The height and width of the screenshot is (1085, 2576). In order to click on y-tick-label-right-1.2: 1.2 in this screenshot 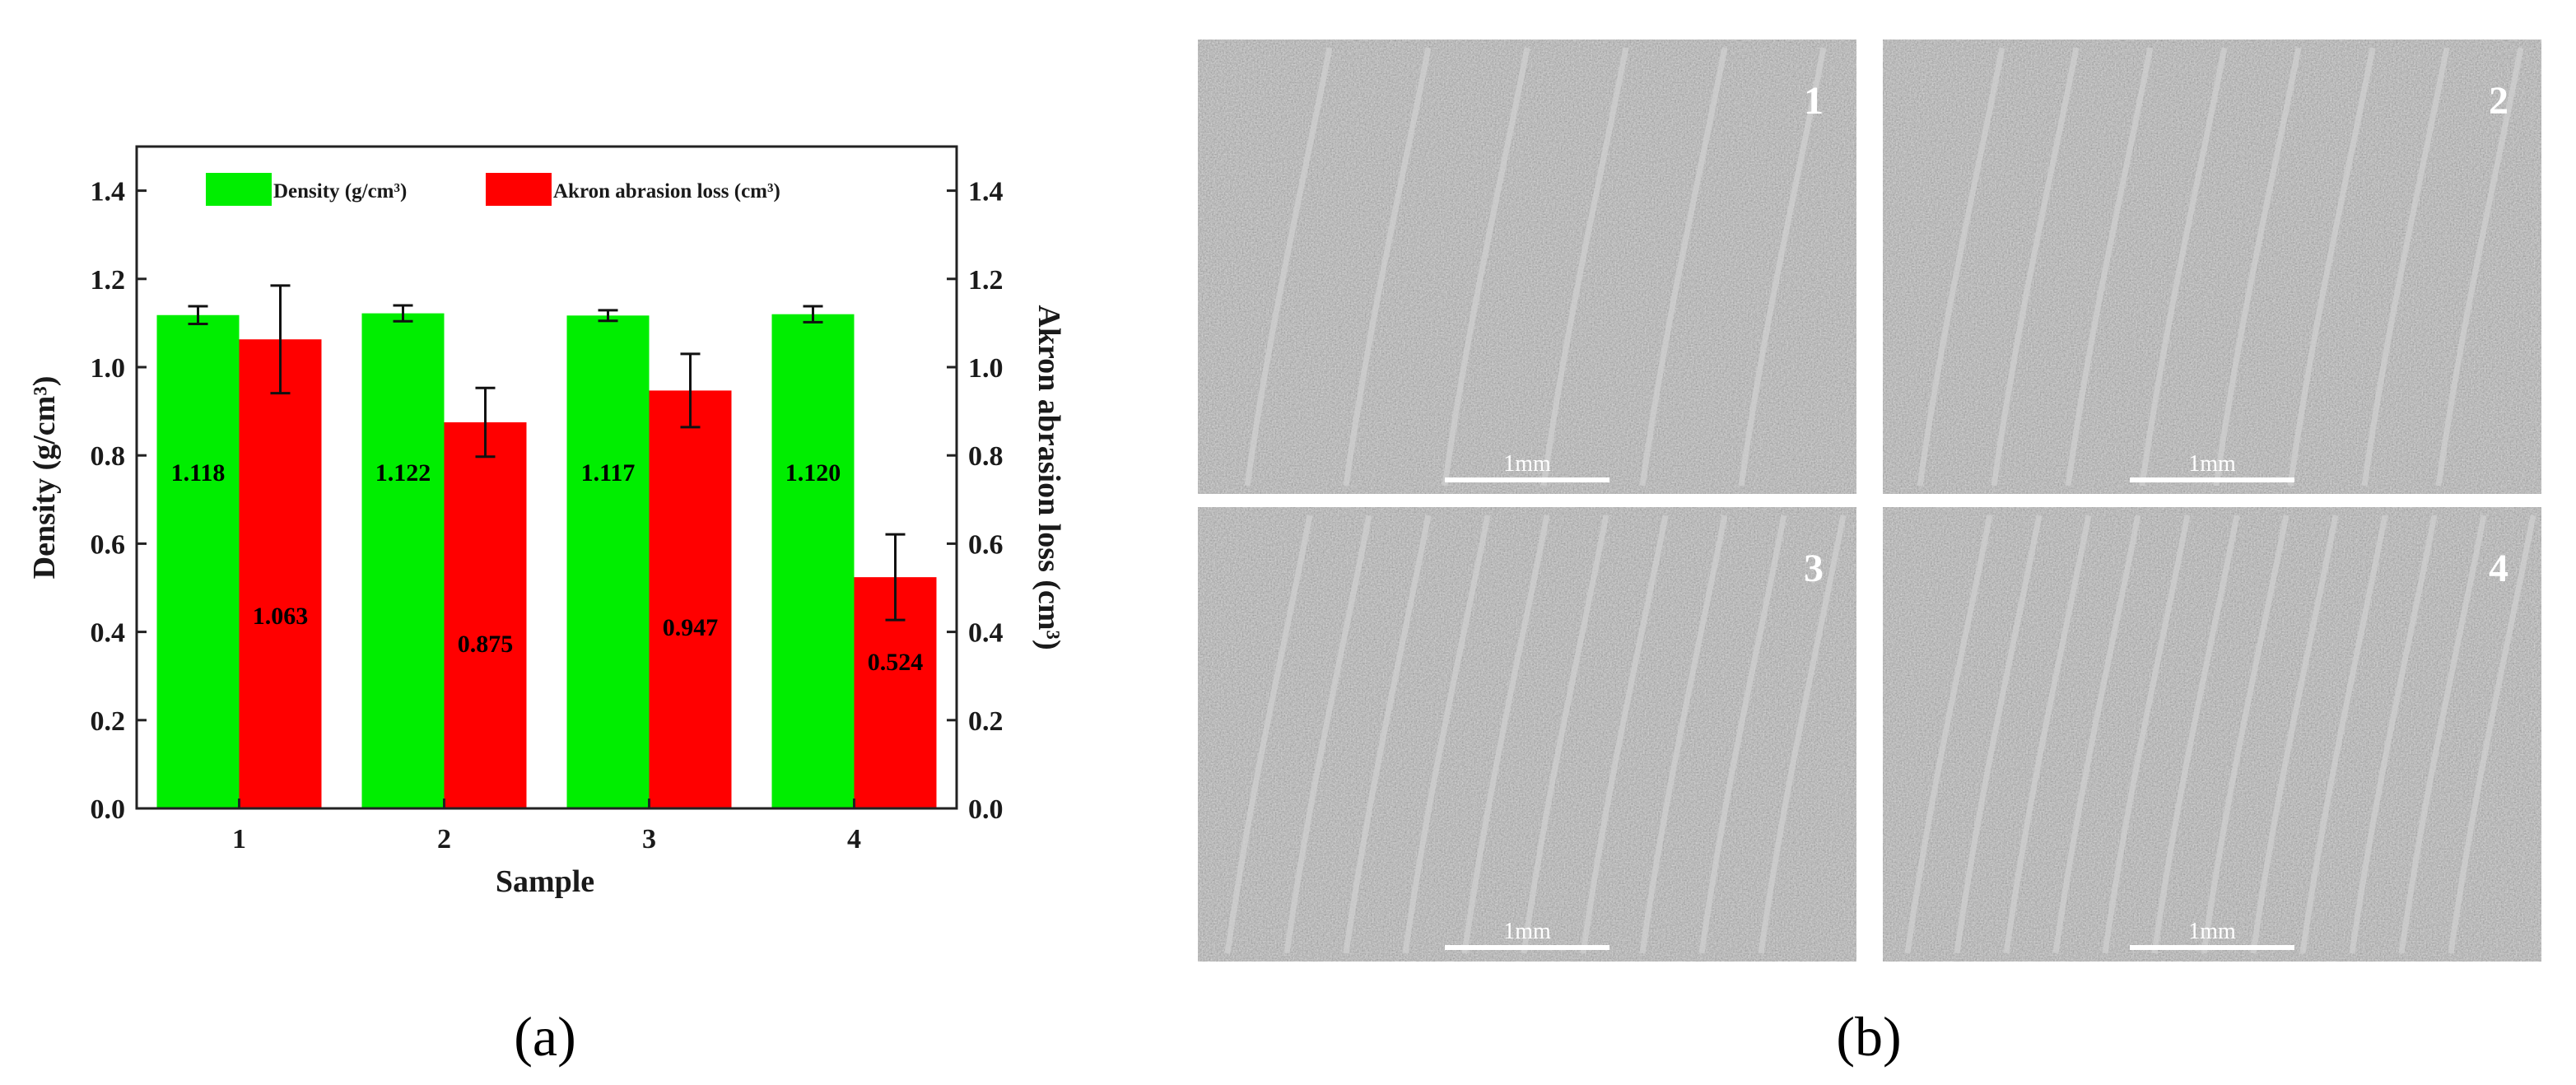, I will do `click(986, 280)`.